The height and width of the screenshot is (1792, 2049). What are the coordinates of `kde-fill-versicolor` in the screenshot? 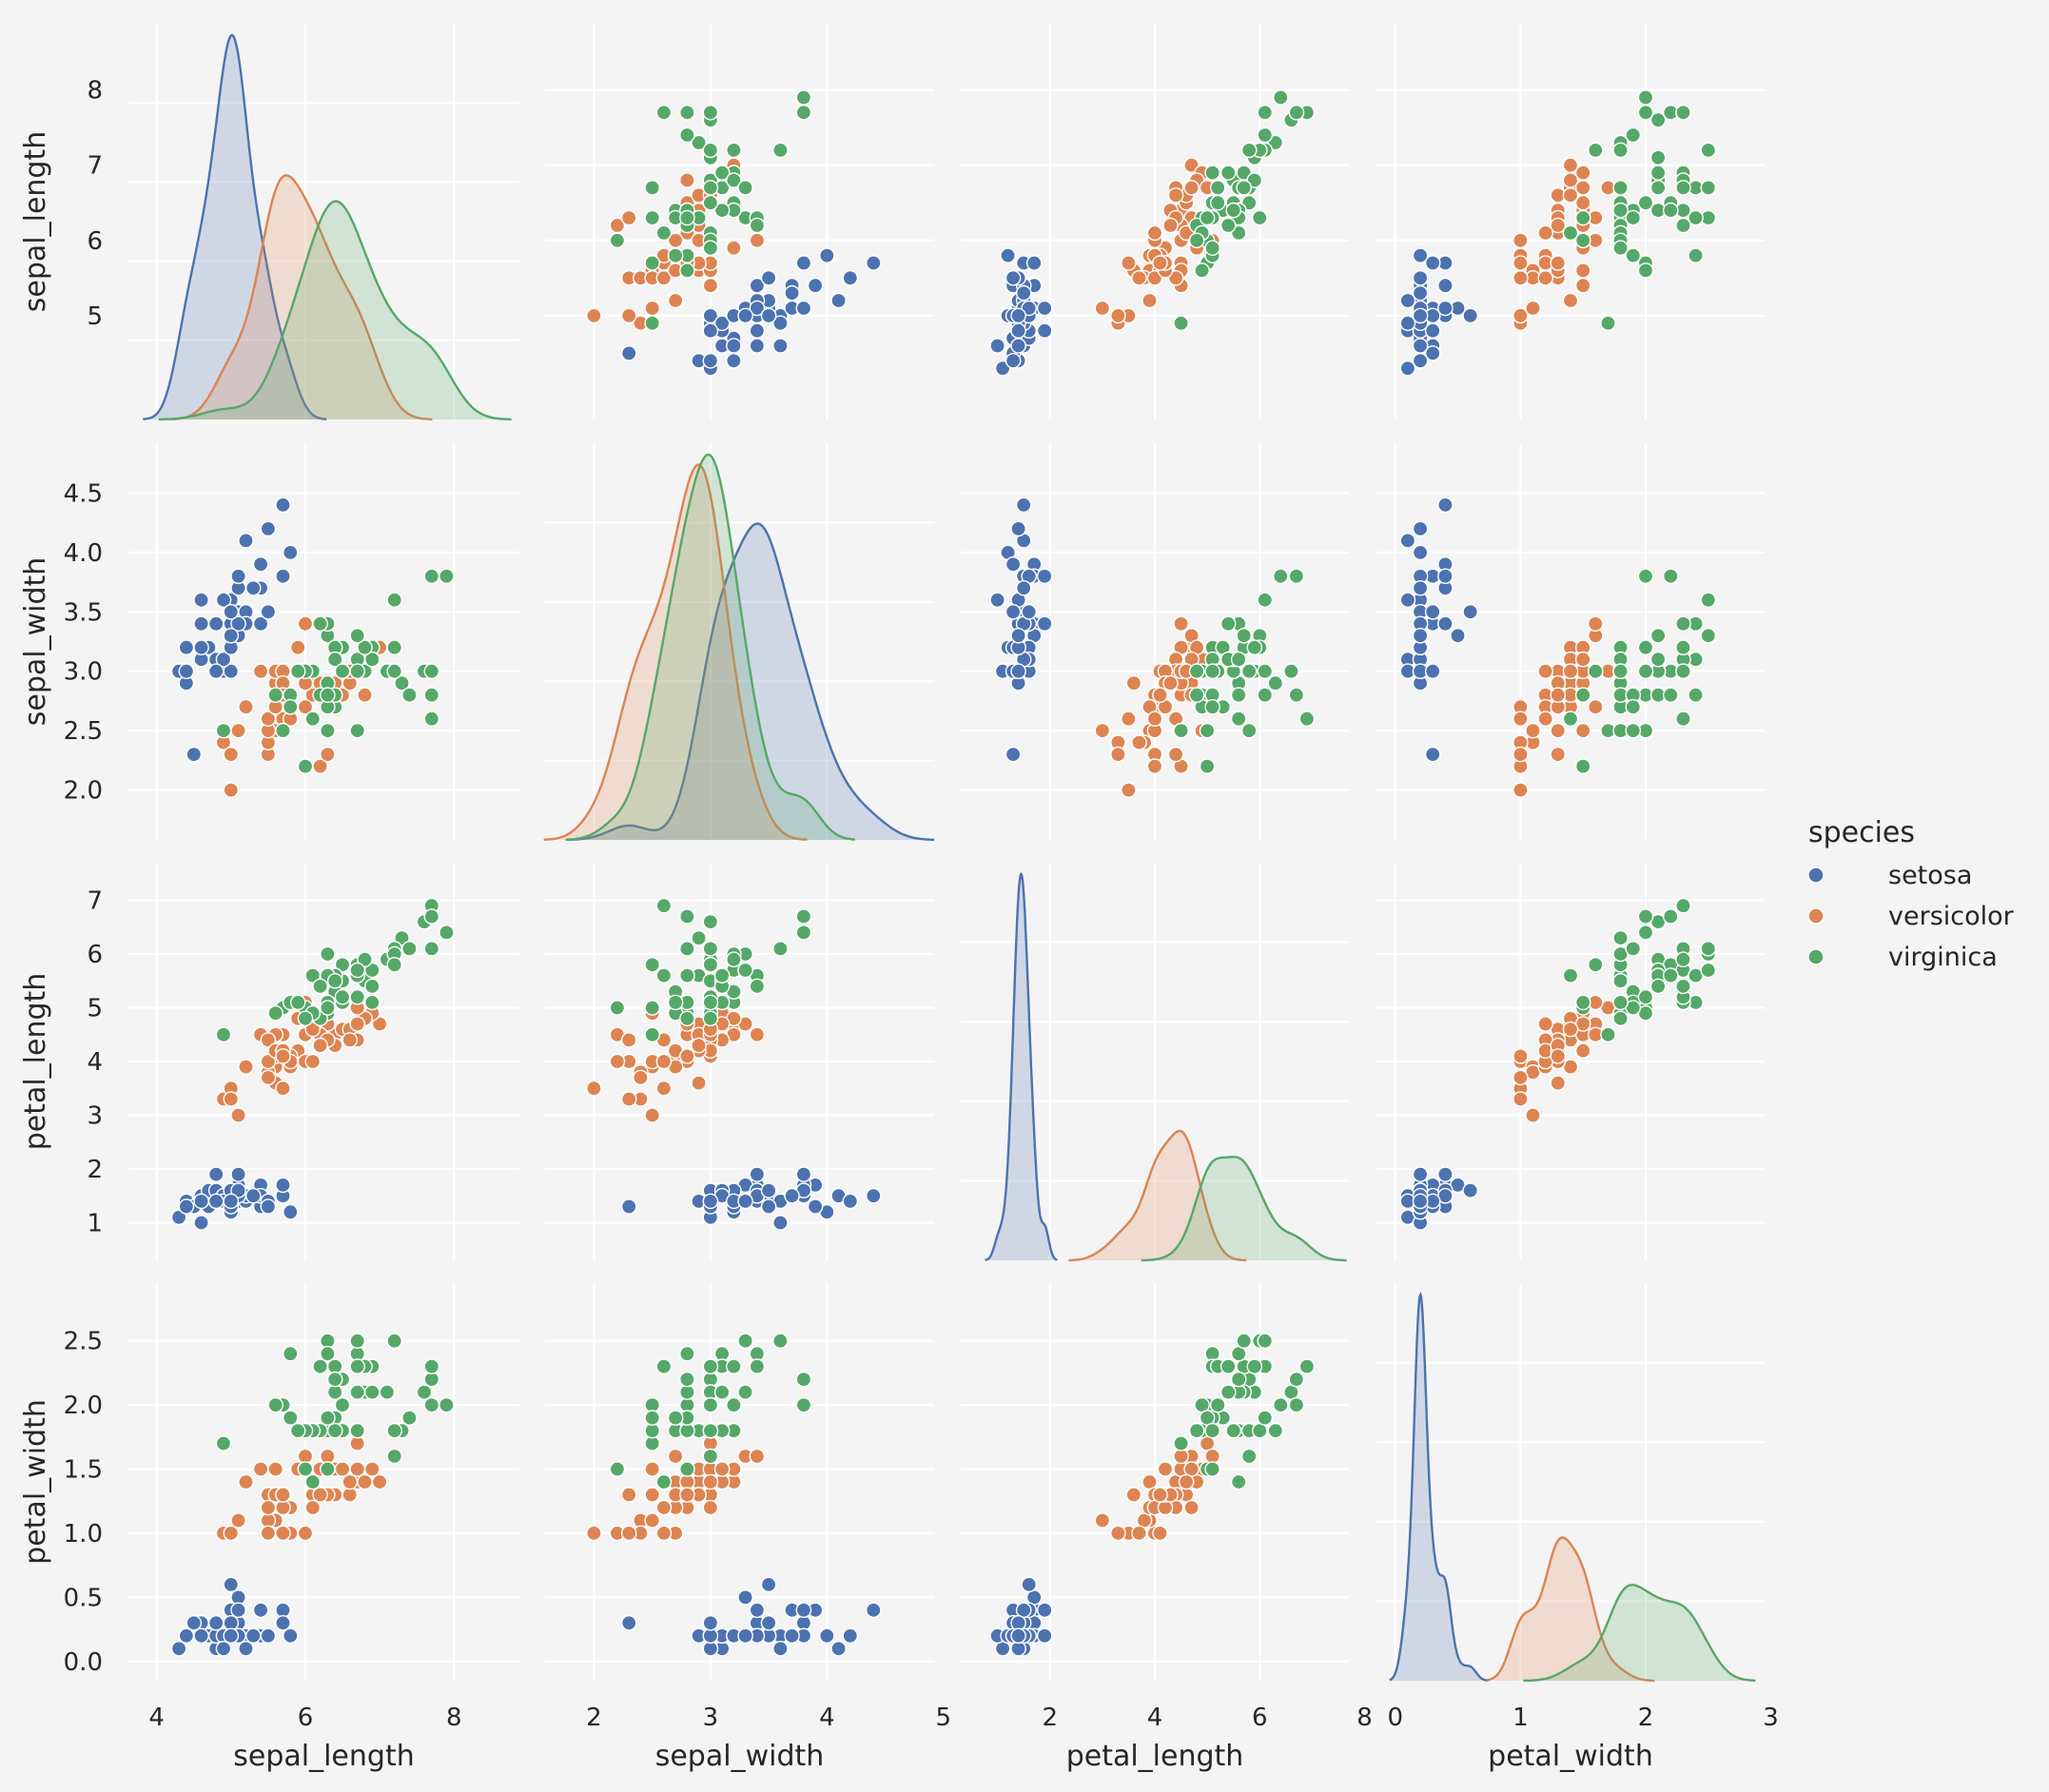 It's located at (301, 297).